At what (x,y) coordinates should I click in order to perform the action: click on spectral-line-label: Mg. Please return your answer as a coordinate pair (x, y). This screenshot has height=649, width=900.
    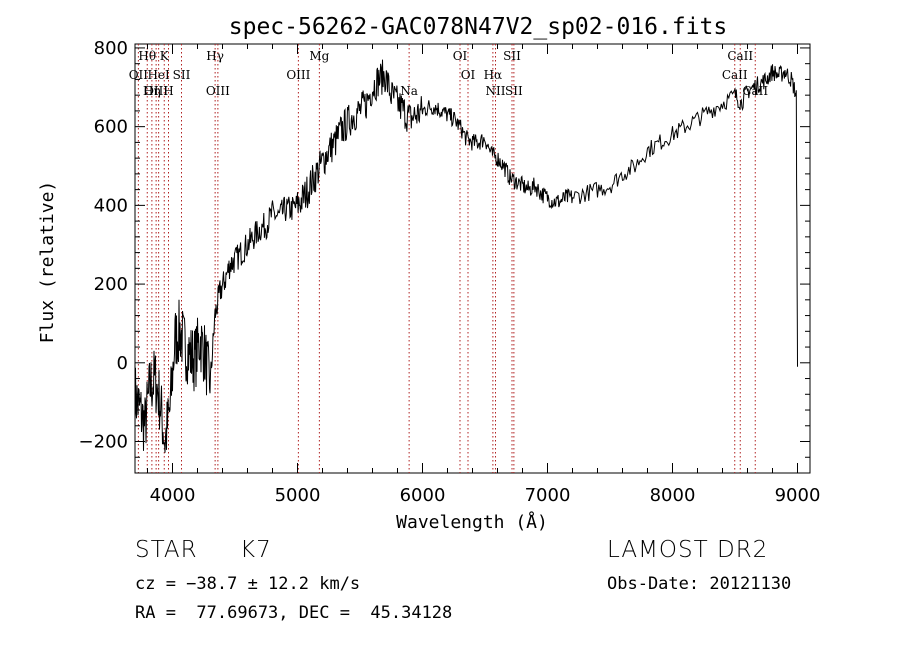
    Looking at the image, I should click on (319, 56).